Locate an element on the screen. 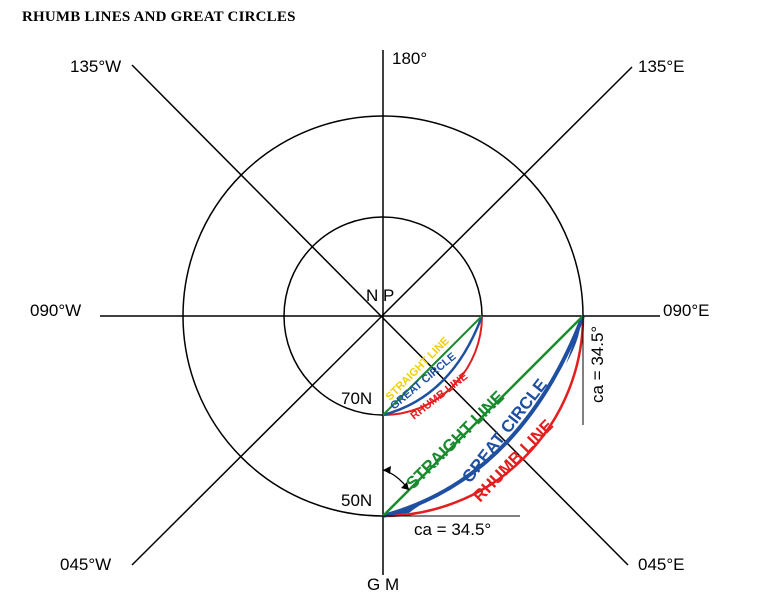 This screenshot has width=772, height=607. inner-great-circle is located at coordinates (433, 366).